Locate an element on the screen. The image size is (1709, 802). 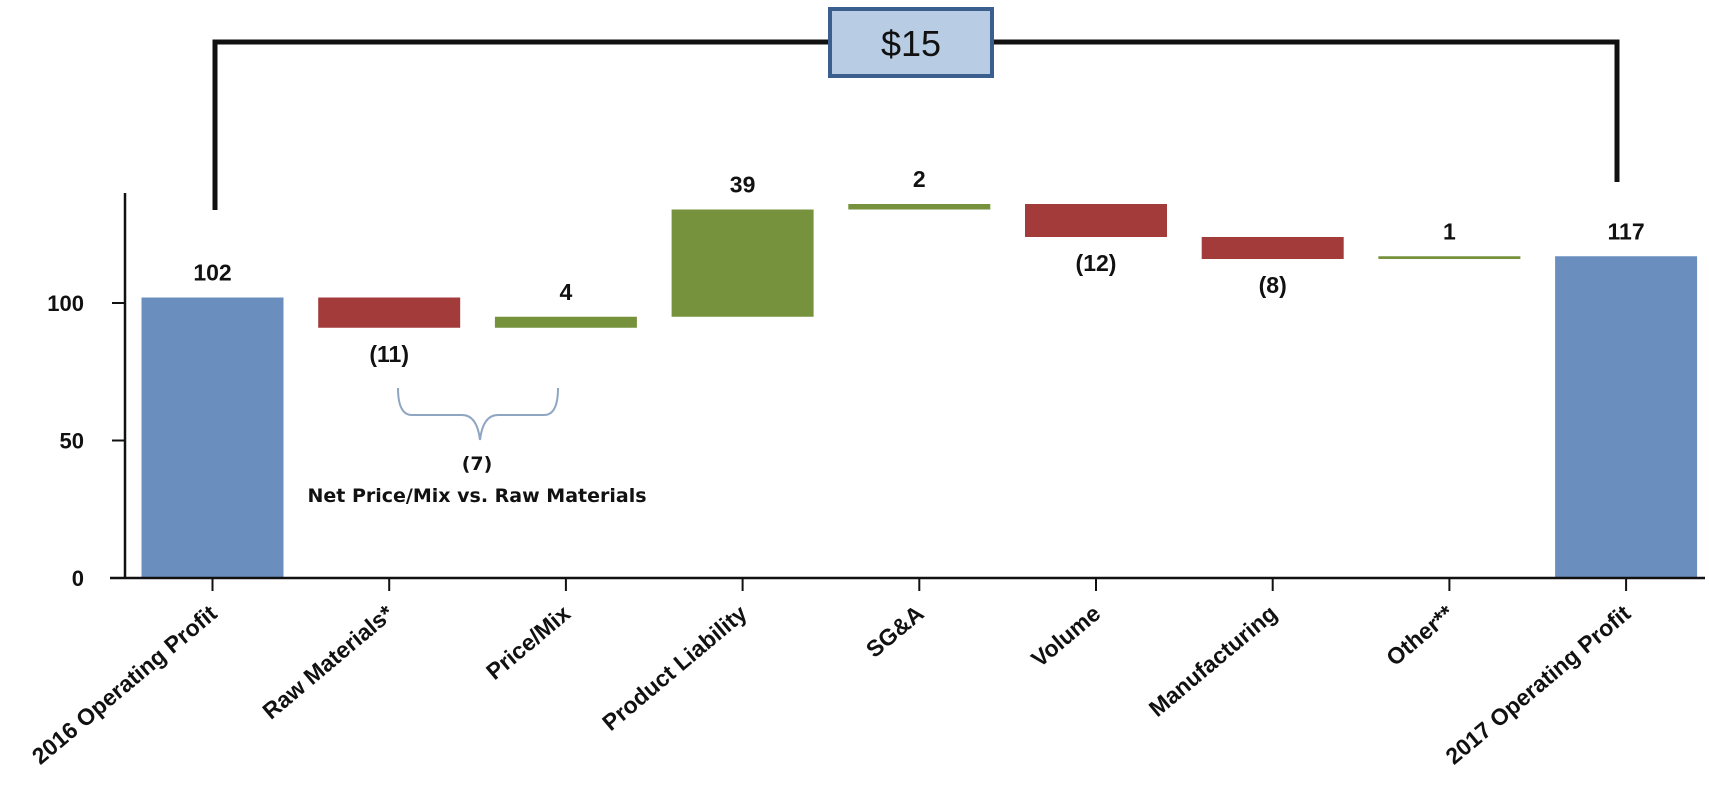
category-label-2017-operating-profit: 2017 Operating Profit is located at coordinates (1537, 685).